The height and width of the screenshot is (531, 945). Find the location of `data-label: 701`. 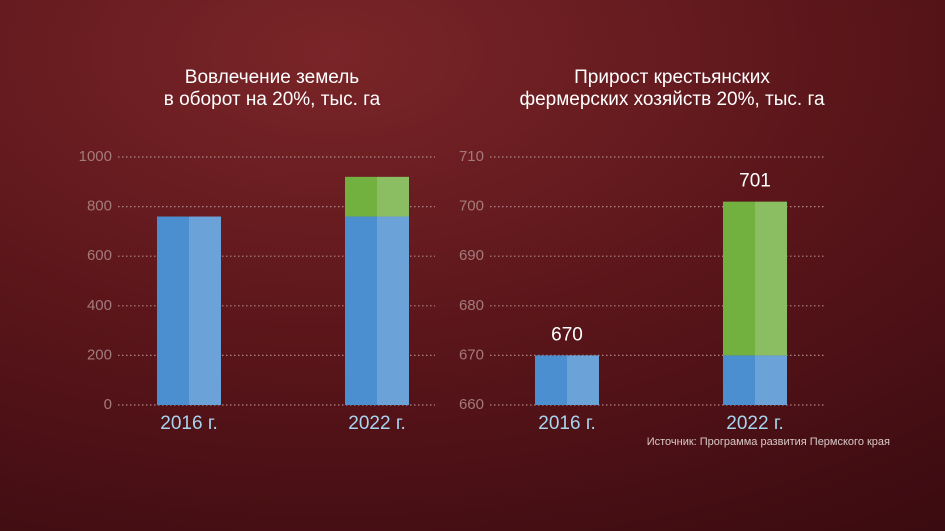

data-label: 701 is located at coordinates (755, 181).